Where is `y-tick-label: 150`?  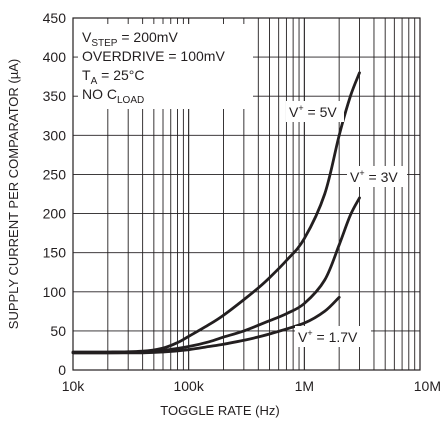 y-tick-label: 150 is located at coordinates (55, 253).